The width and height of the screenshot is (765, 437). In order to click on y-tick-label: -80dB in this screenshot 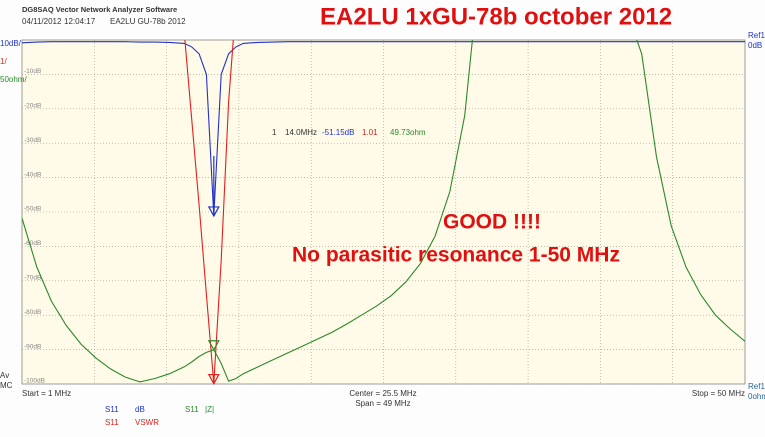, I will do `click(32, 312)`.